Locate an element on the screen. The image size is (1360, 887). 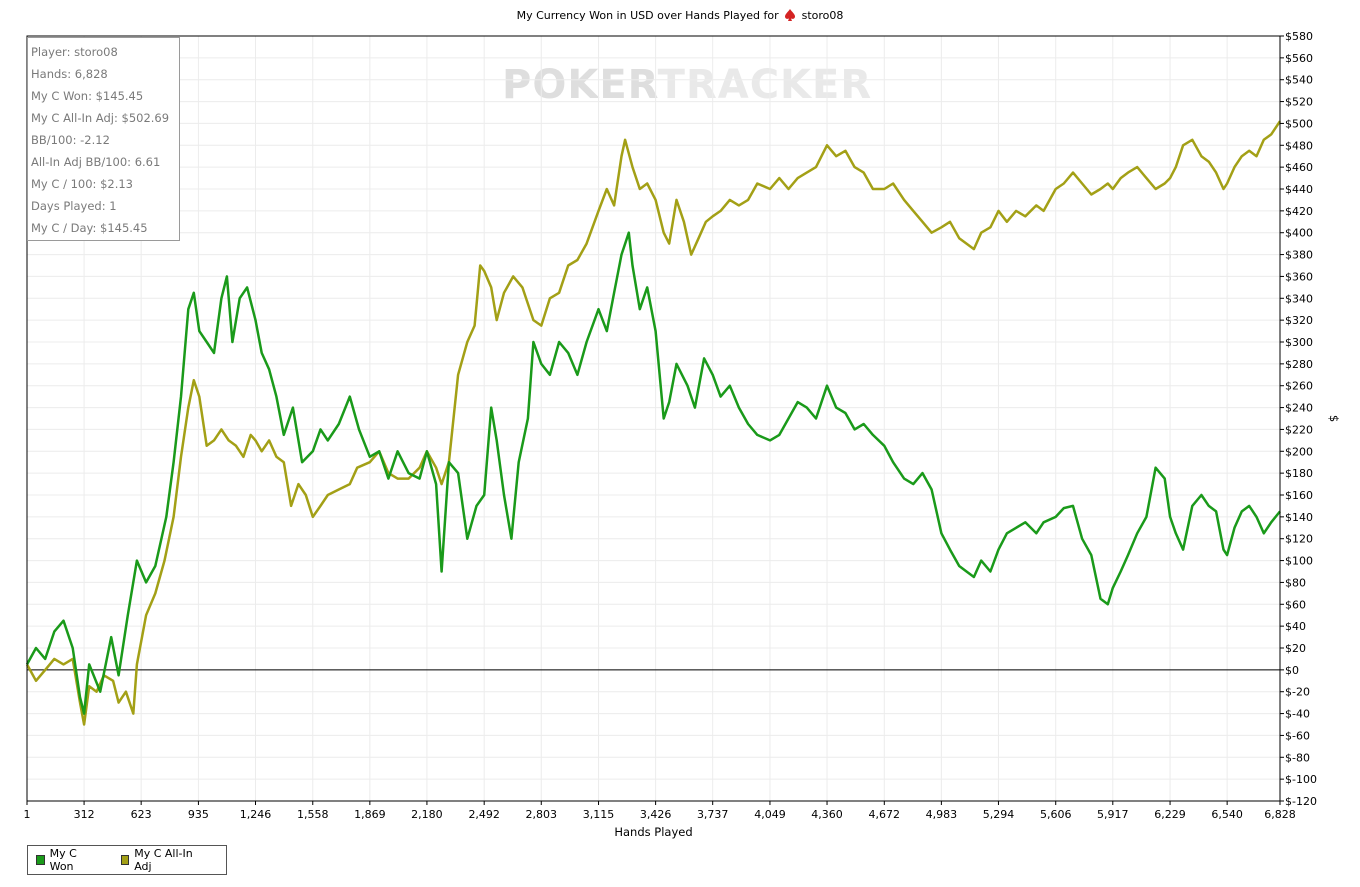
stat-per-100: My C / 100: $2.13 is located at coordinates (82, 184).